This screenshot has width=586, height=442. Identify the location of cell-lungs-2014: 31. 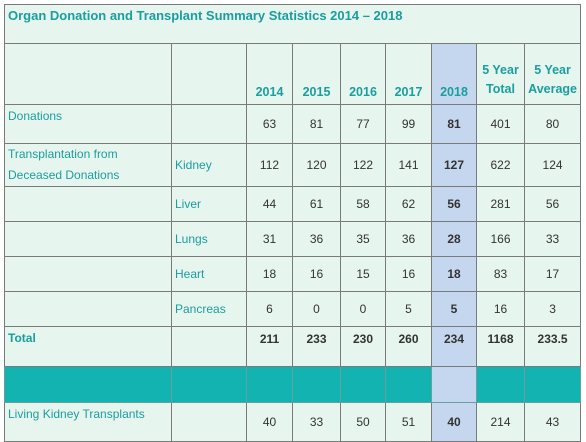
(269, 239).